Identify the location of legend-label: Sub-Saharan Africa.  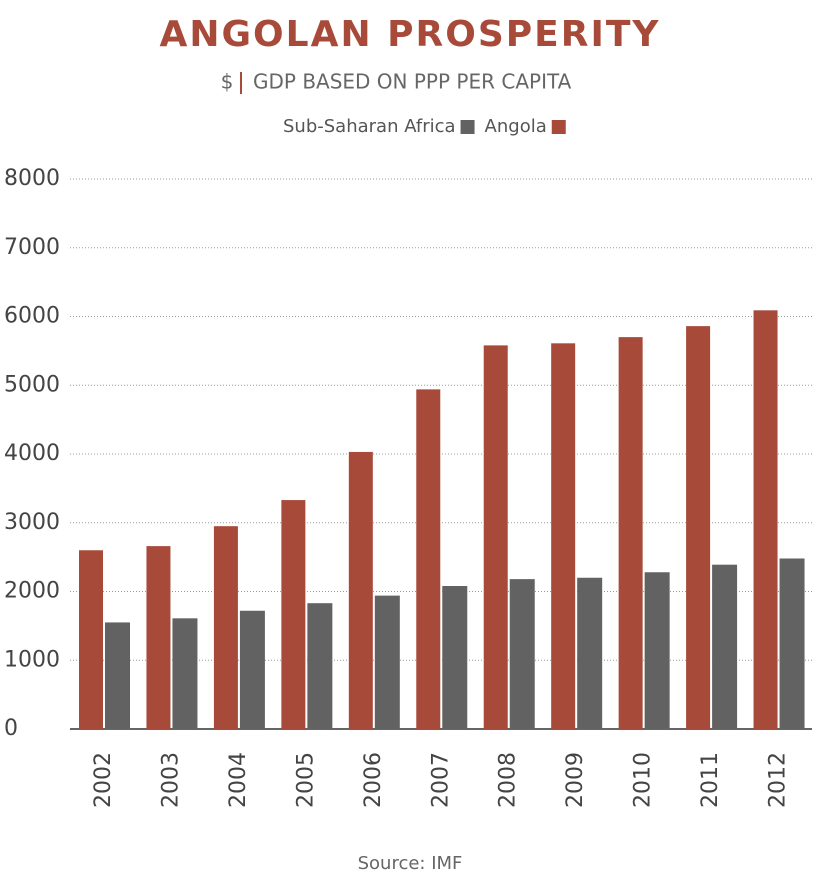
(369, 126).